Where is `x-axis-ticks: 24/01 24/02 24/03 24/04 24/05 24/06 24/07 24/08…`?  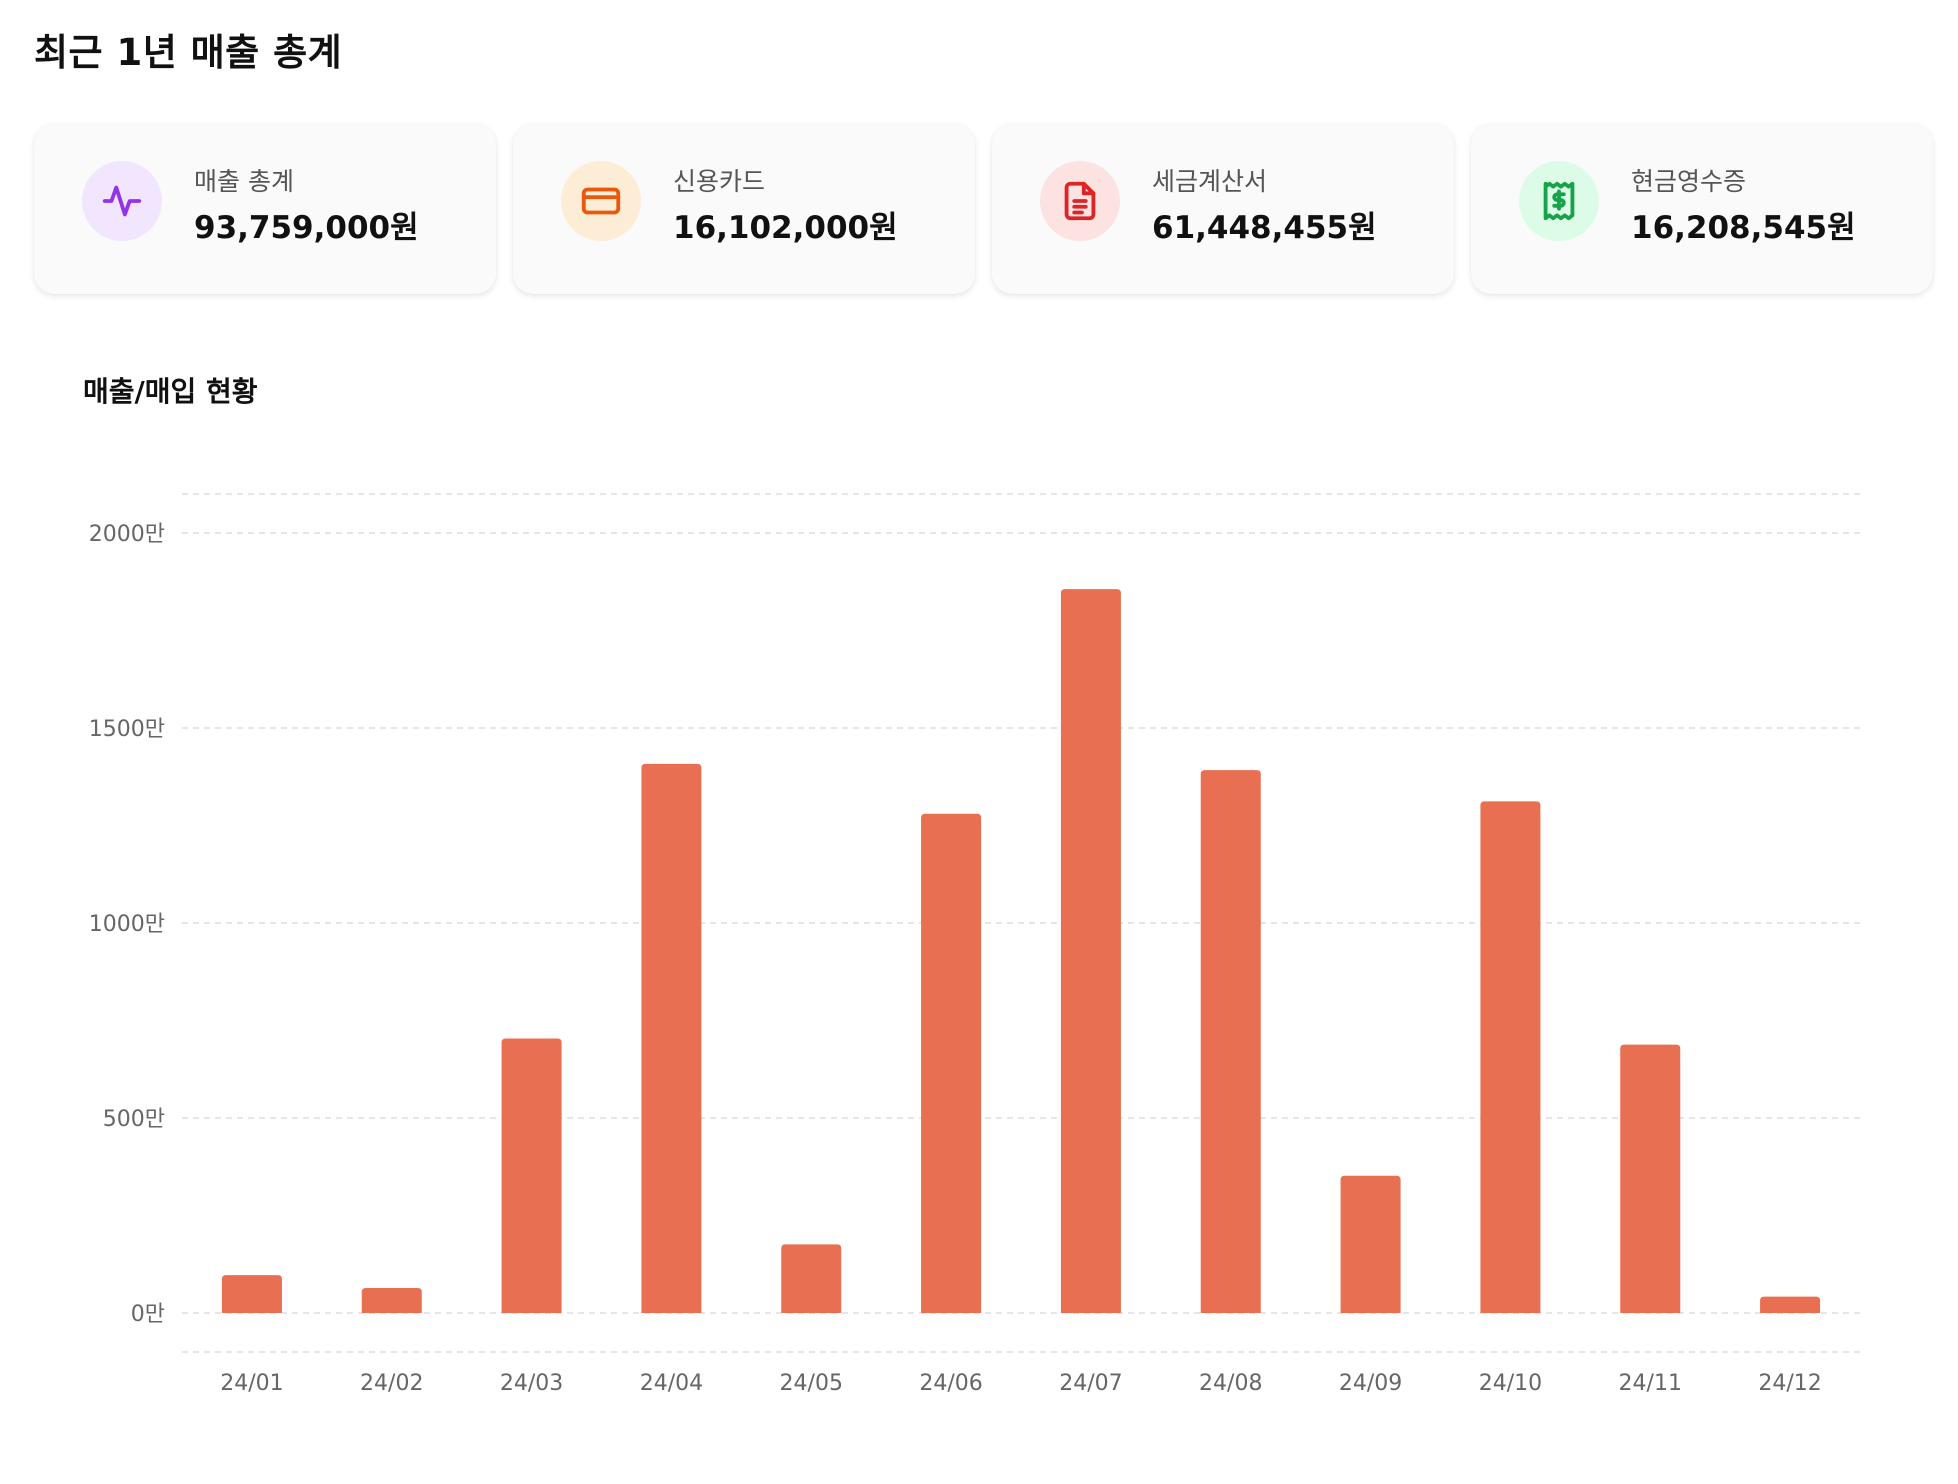
x-axis-ticks: 24/01 24/02 24/03 24/04 24/05 24/06 24/07 24/08… is located at coordinates (1021, 1383).